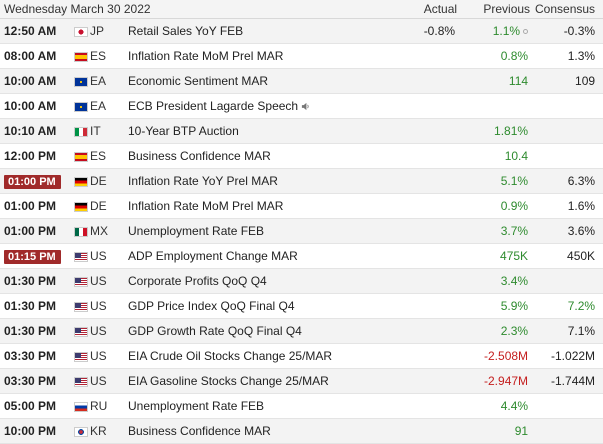  Describe the element at coordinates (514, 56) in the screenshot. I see `previous-value: 0.8%` at that location.